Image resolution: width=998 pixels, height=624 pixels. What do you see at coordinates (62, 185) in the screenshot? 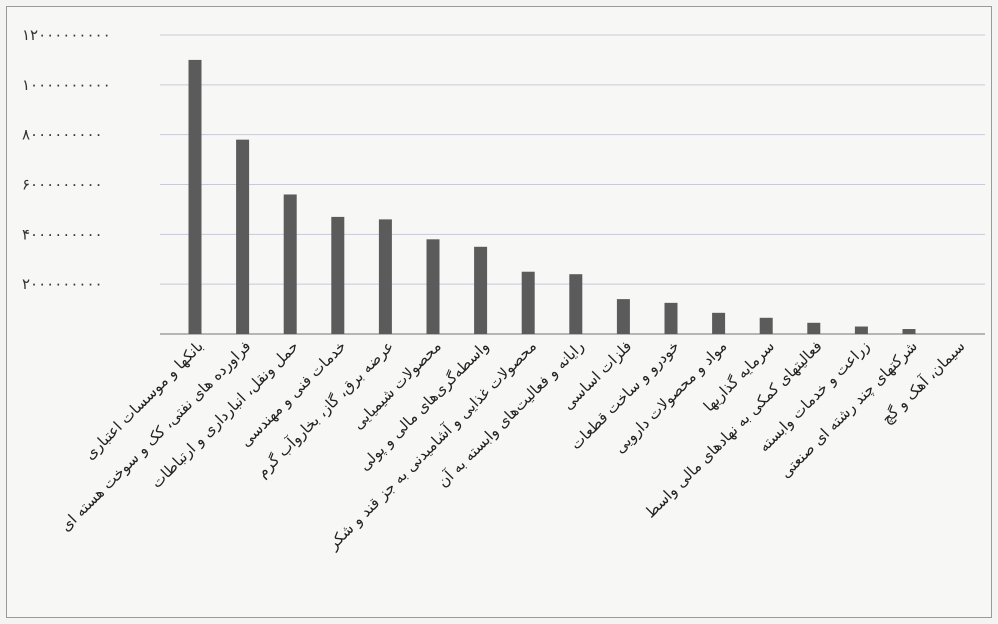
I see `y-tick-label: ۶۰۰۰۰۰۰۰۰۰` at bounding box center [62, 185].